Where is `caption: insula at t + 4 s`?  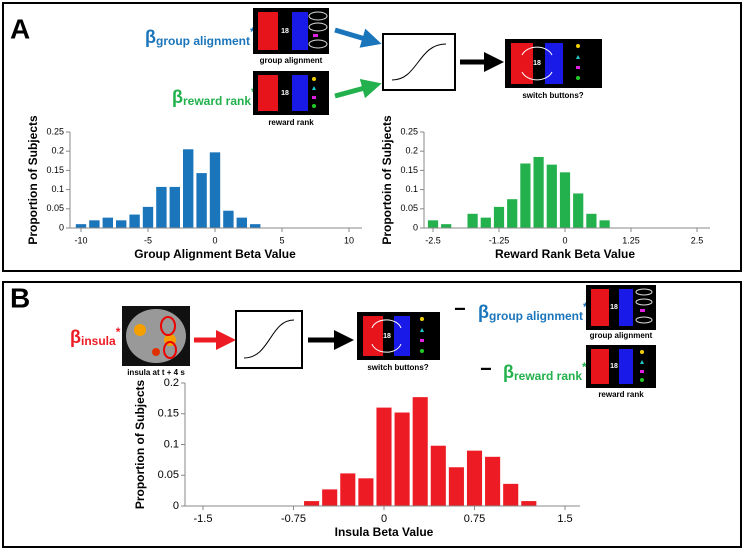 caption: insula at t + 4 s is located at coordinates (156, 372).